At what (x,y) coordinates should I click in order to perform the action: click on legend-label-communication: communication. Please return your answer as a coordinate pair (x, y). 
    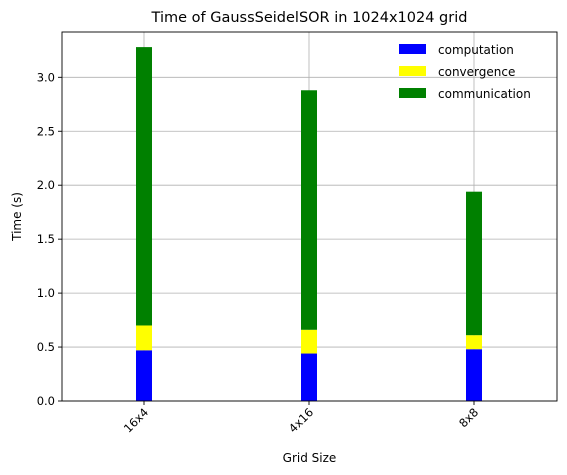
    Looking at the image, I should click on (484, 94).